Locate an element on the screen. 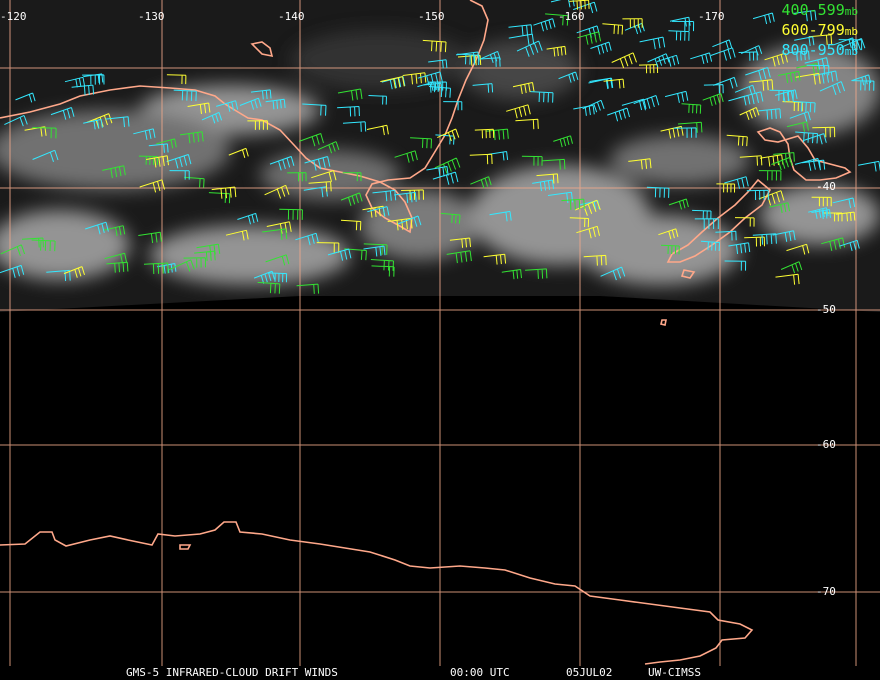 This screenshot has width=880, height=680. legend-unit: mb is located at coordinates (851, 51).